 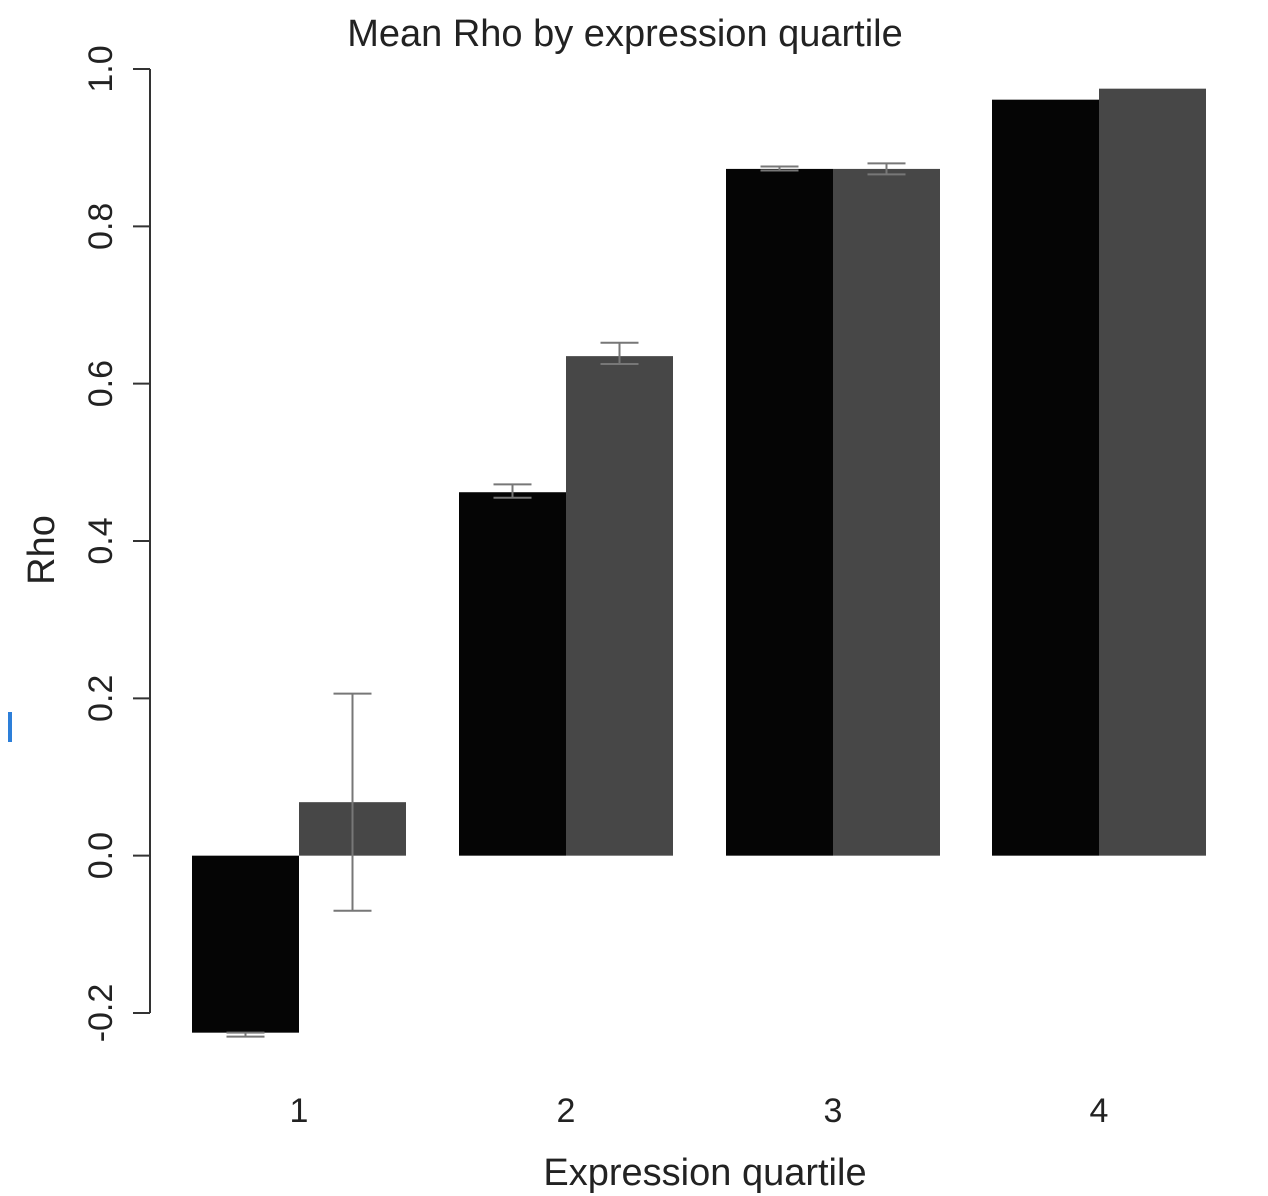 What do you see at coordinates (101, 1013) in the screenshot?
I see `y-tick-label: -0.2` at bounding box center [101, 1013].